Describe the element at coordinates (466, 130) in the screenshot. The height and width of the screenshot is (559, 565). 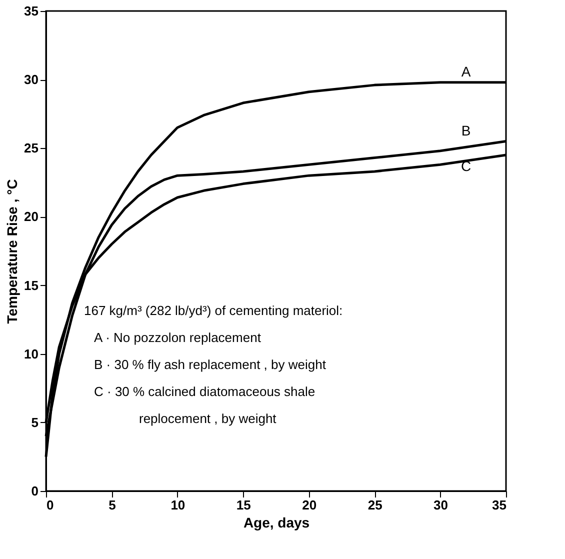
I see `series-label: B` at that location.